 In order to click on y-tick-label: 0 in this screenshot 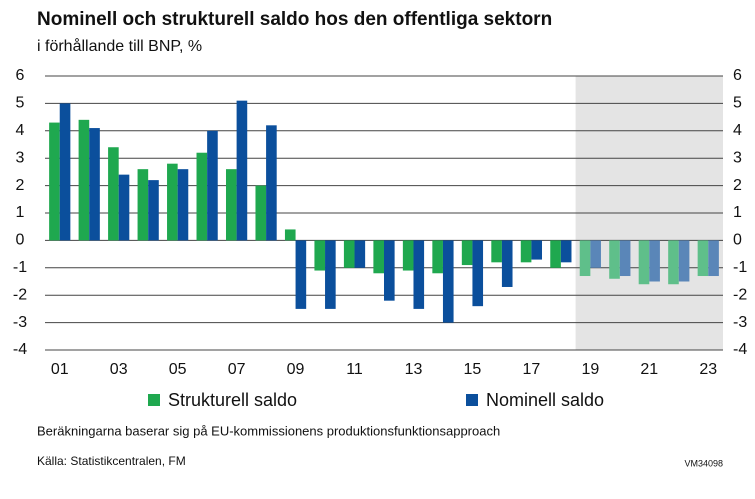, I will do `click(20, 240)`.